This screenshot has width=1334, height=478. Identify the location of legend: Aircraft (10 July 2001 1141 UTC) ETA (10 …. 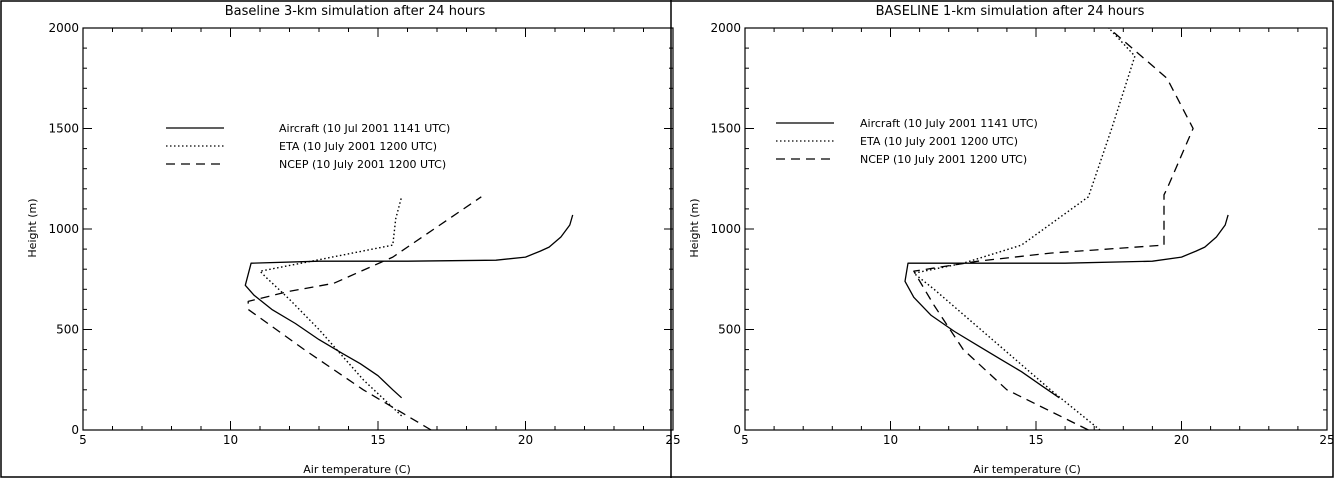
(907, 141).